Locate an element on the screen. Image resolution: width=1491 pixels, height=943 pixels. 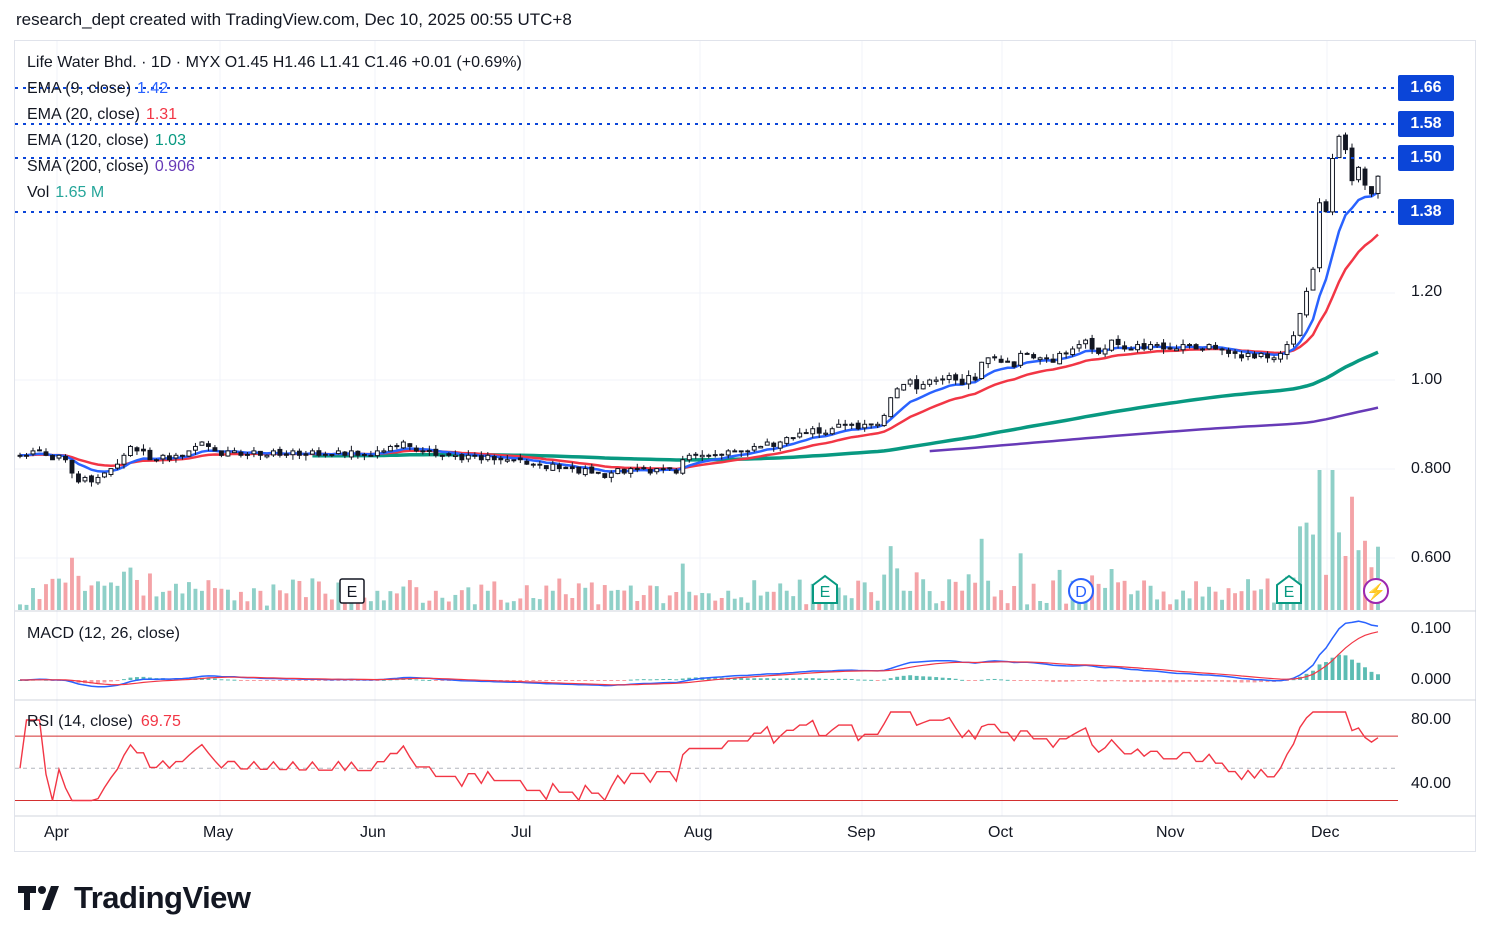
rsi-tick-1: 80.00 is located at coordinates (1431, 719).